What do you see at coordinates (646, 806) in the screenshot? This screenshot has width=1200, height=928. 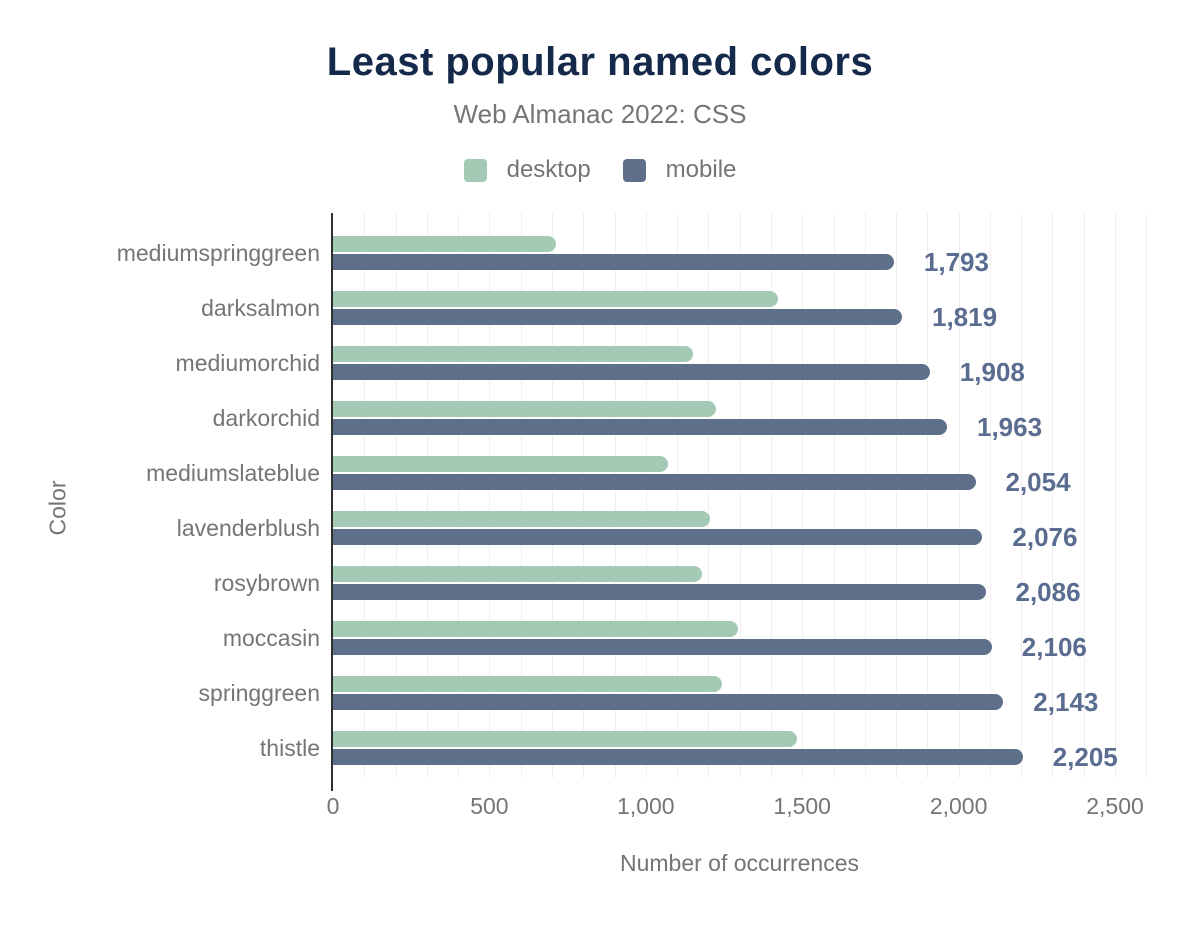 I see `x-tick-label: 1,000` at bounding box center [646, 806].